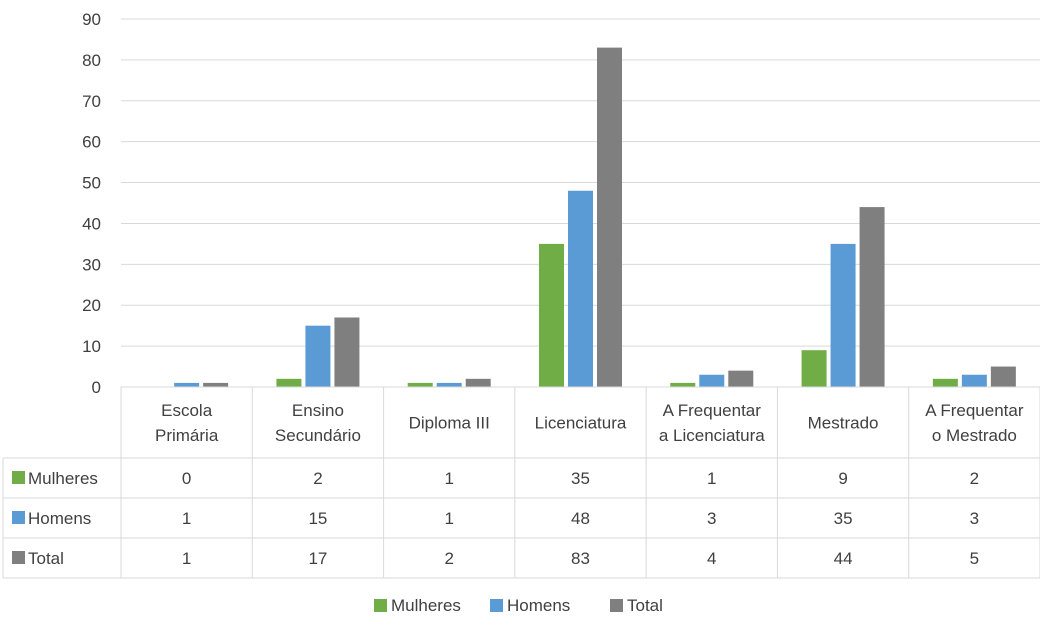 The width and height of the screenshot is (1040, 622). What do you see at coordinates (711, 558) in the screenshot?
I see `table-cell: 4` at bounding box center [711, 558].